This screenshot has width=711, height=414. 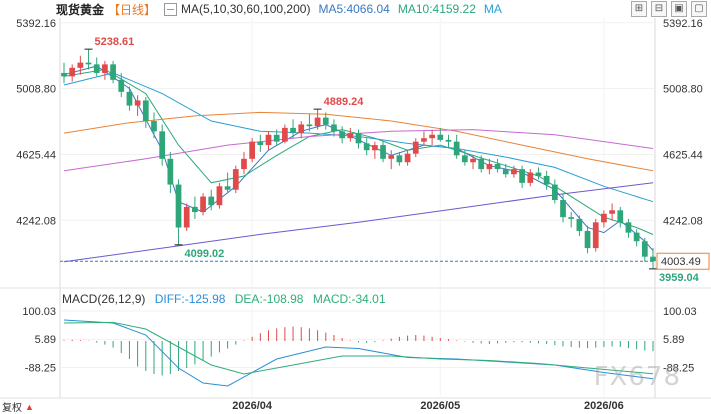 I want to click on price-tick-label: 4625.44, so click(x=36, y=155).